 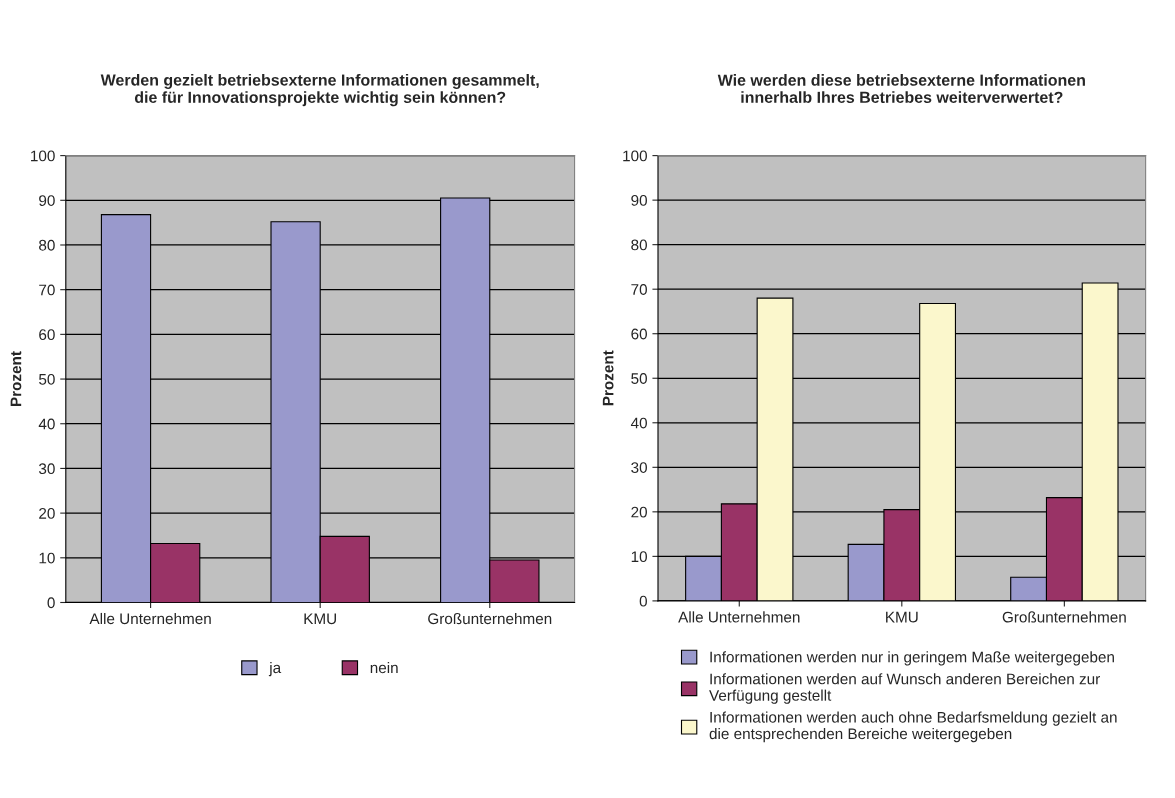 I want to click on legend-label: ja, so click(x=275, y=669).